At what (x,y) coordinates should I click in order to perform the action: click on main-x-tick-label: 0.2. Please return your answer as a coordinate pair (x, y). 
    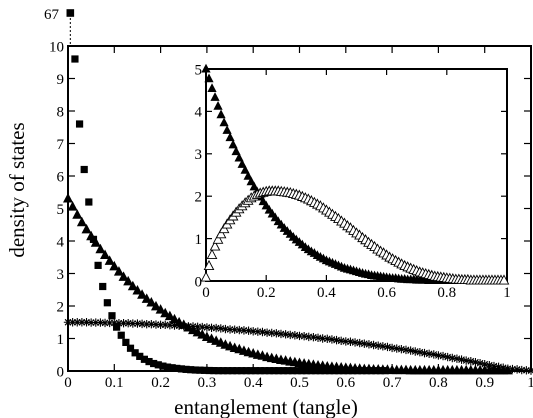
    Looking at the image, I should click on (160, 383).